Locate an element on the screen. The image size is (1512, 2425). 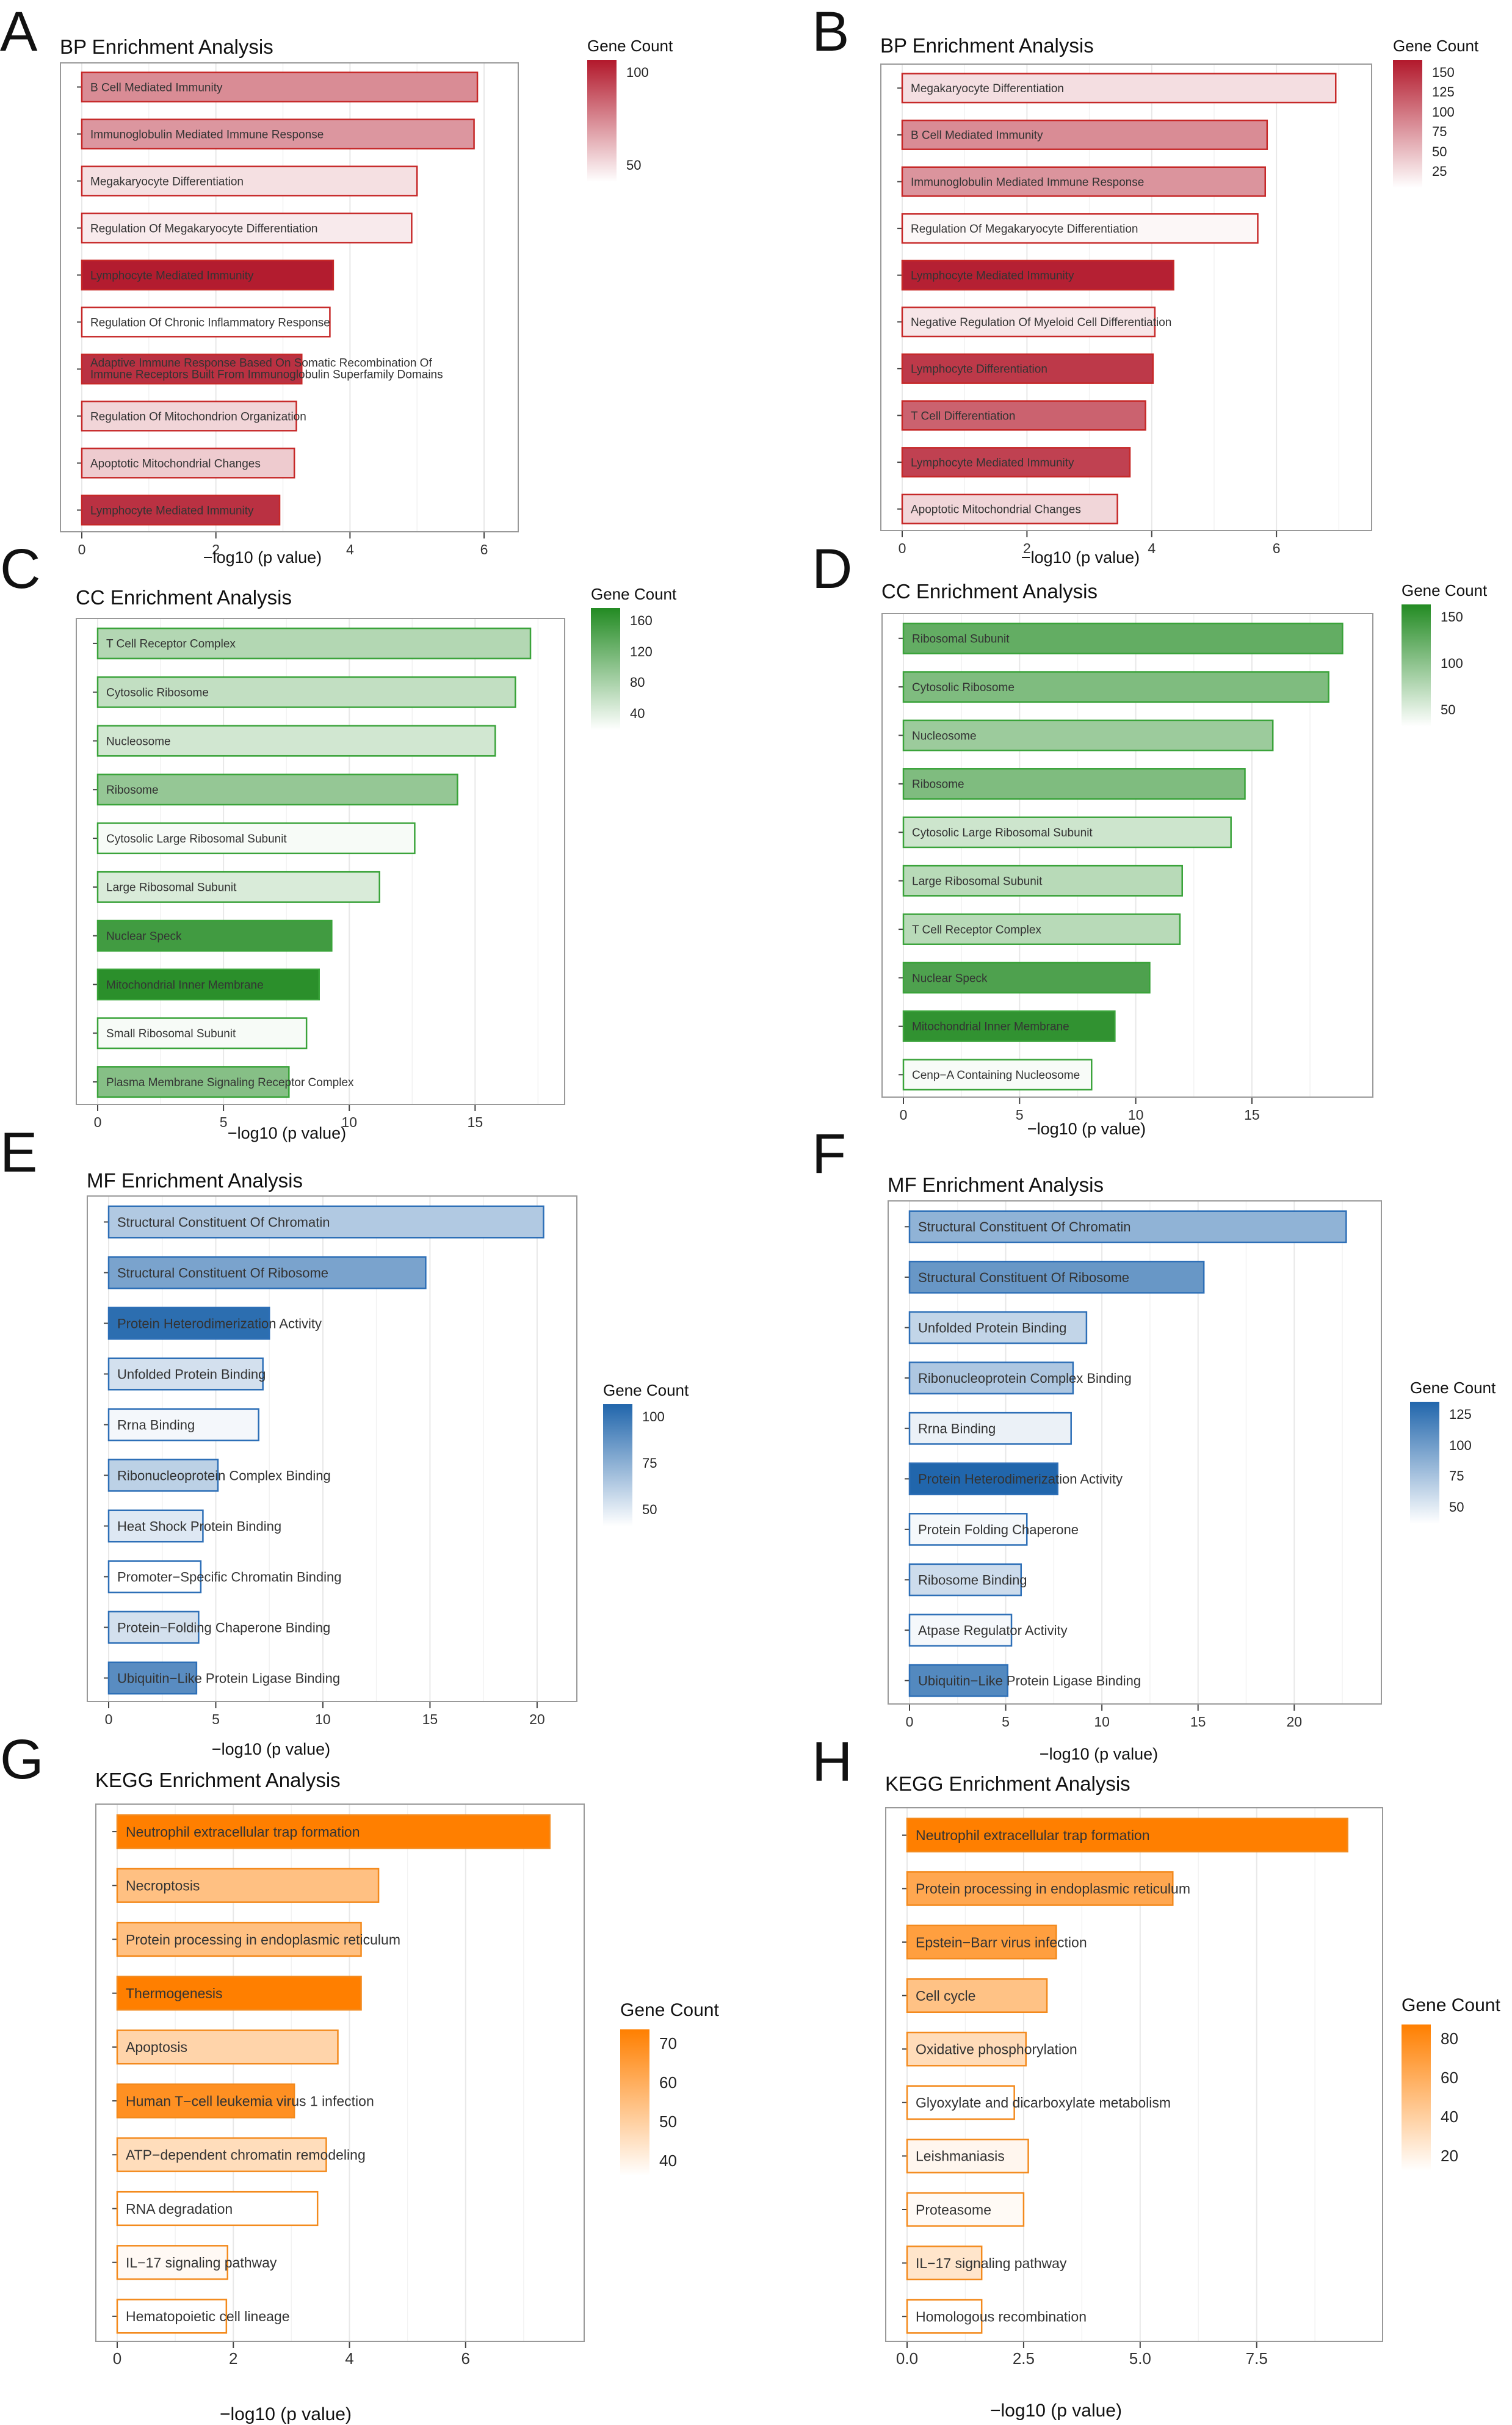
x-tick-label-e: 5 is located at coordinates (216, 1719).